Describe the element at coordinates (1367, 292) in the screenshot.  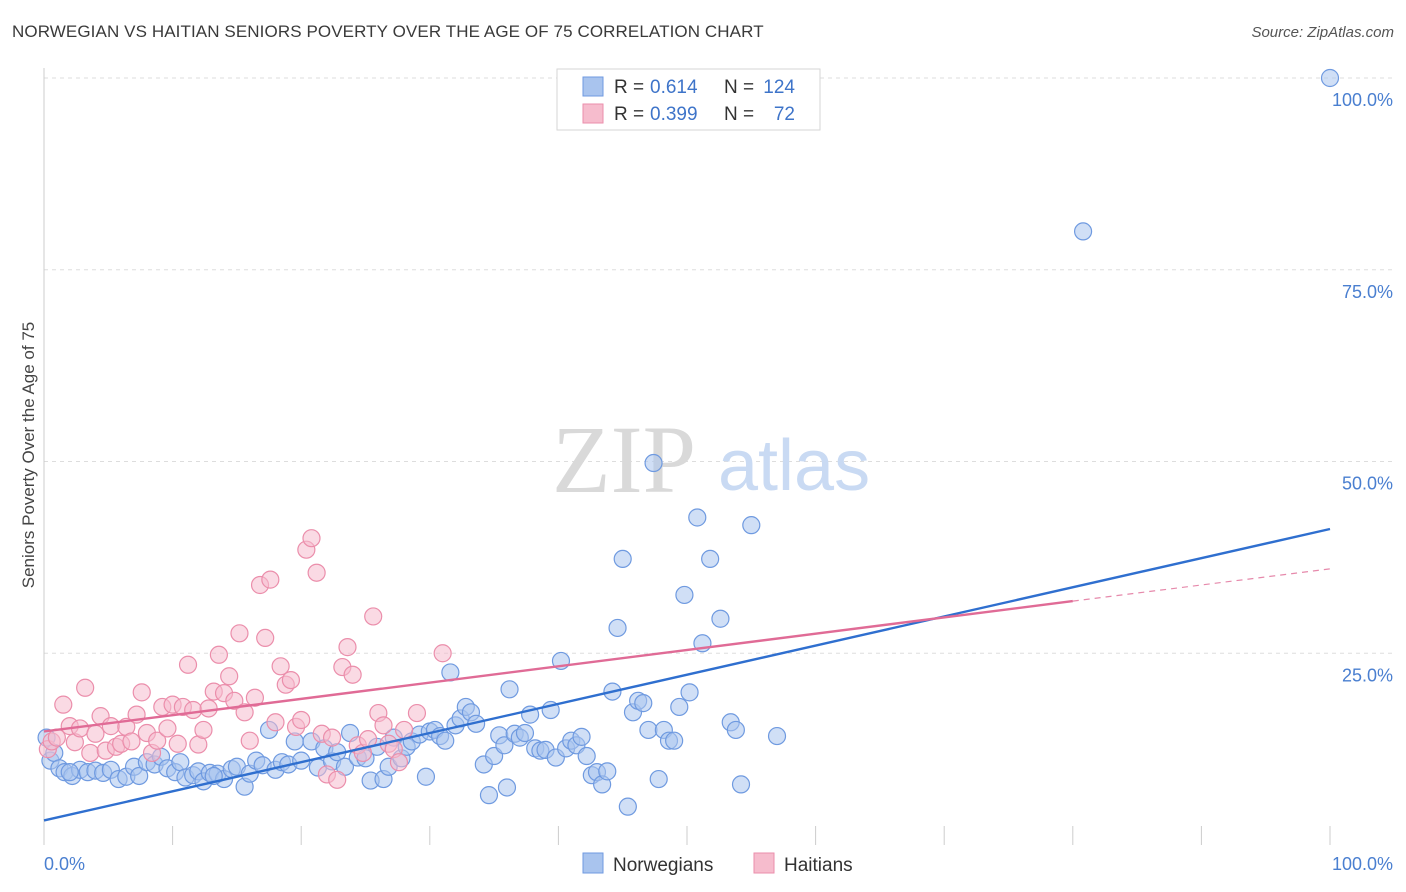
I see `y-tick-label: 75.0%` at that location.